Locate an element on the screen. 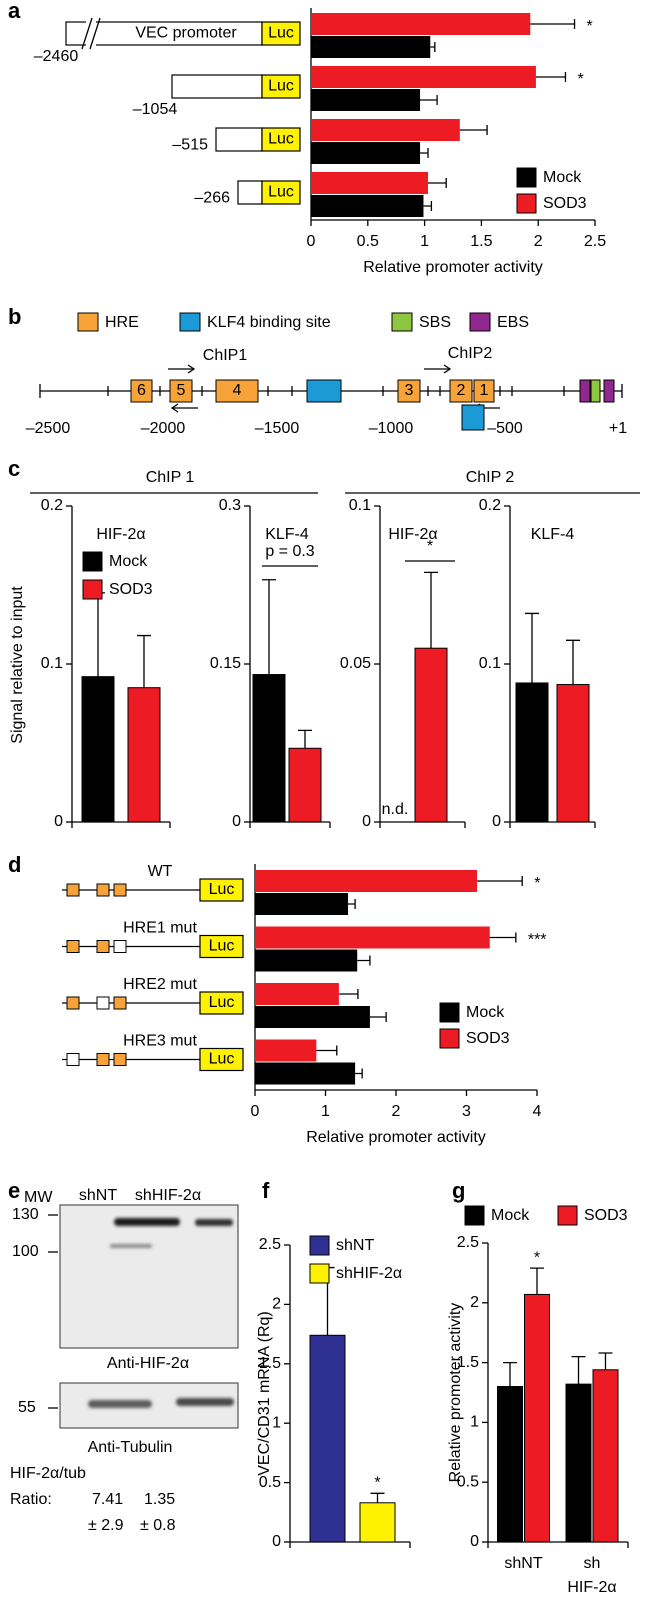 Image resolution: width=660 pixels, height=1622 pixels. y-tick-label: 1.5 is located at coordinates (468, 1362).